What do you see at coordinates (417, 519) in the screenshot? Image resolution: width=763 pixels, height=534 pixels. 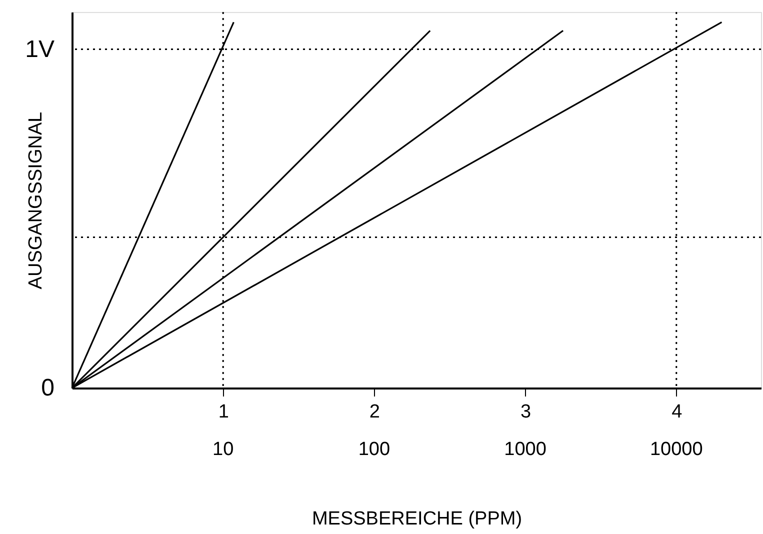 I see `x-axis-title: MESSBEREICHE (PPM)` at bounding box center [417, 519].